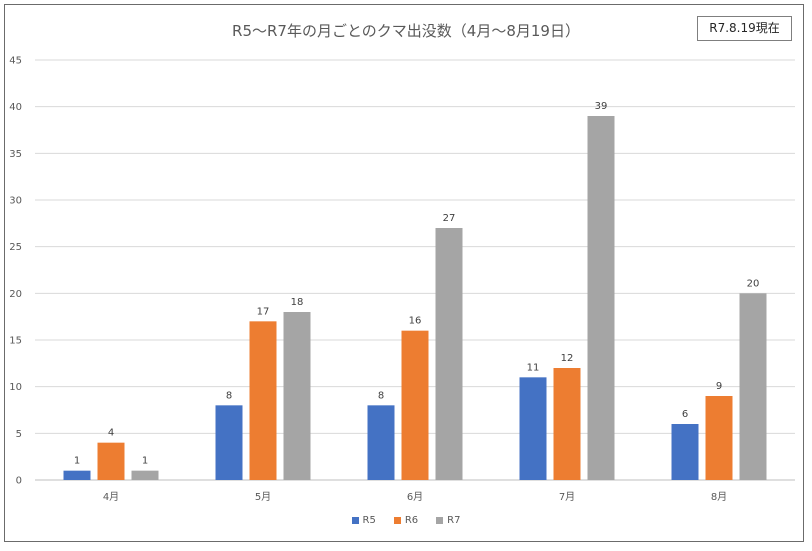 The image size is (812, 551). I want to click on data-label-R5-1: 8, so click(229, 395).